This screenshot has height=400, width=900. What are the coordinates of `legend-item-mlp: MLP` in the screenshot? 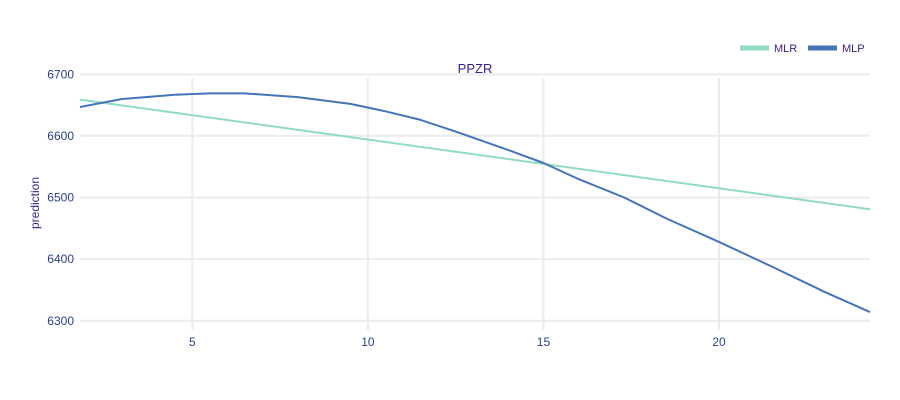 It's located at (836, 49).